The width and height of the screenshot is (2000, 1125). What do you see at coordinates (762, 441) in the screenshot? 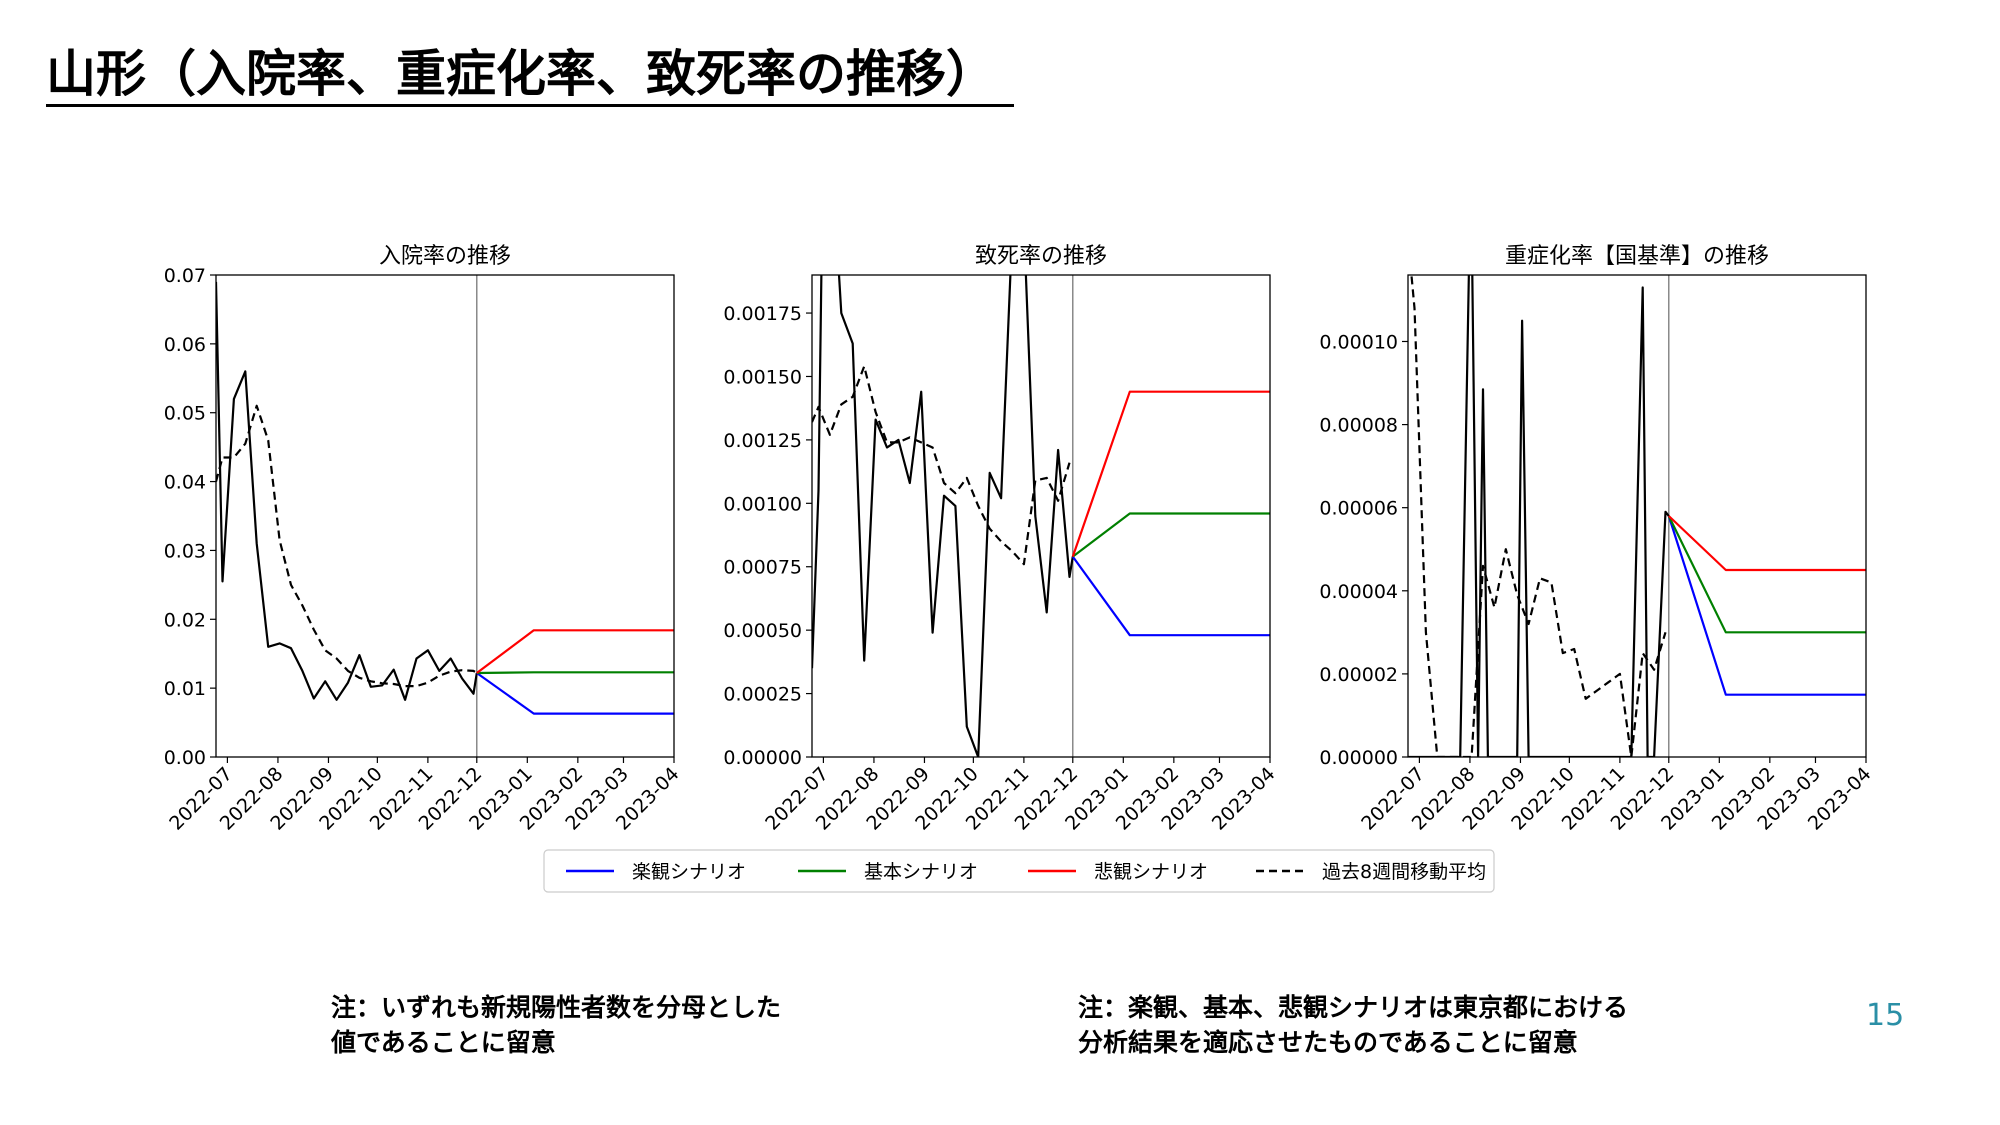
I see `y-tick-label: 0.00125` at bounding box center [762, 441].